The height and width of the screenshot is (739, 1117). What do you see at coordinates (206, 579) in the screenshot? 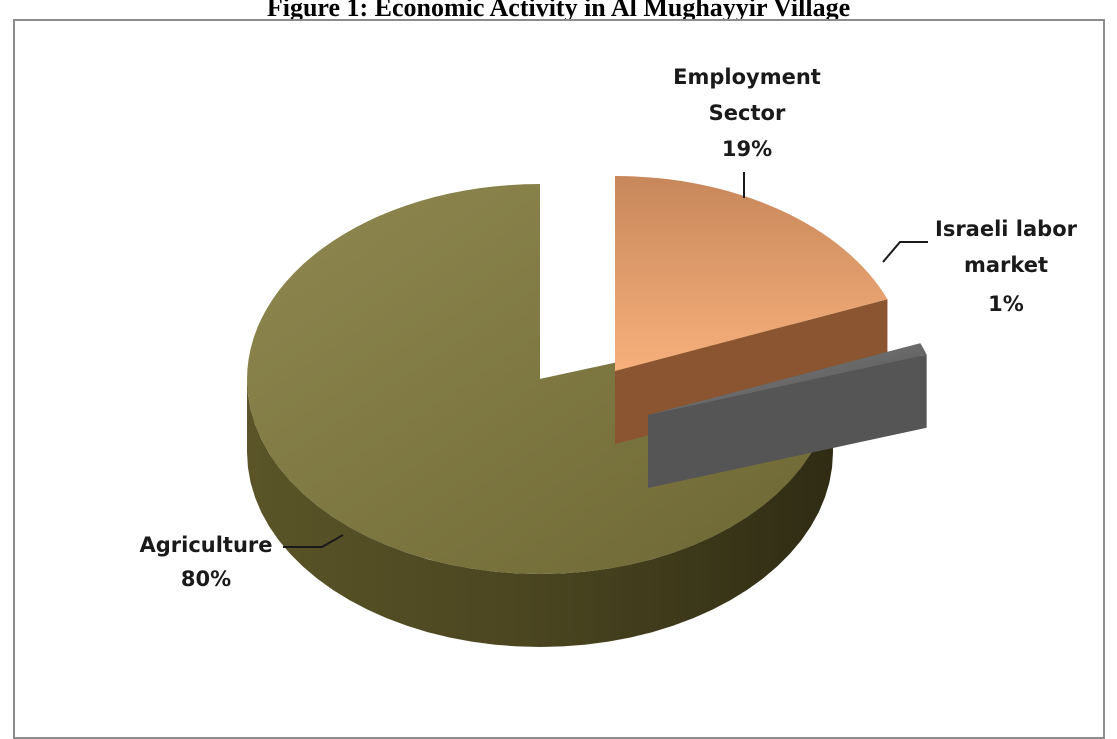
I see `data-label-value: 80%` at bounding box center [206, 579].